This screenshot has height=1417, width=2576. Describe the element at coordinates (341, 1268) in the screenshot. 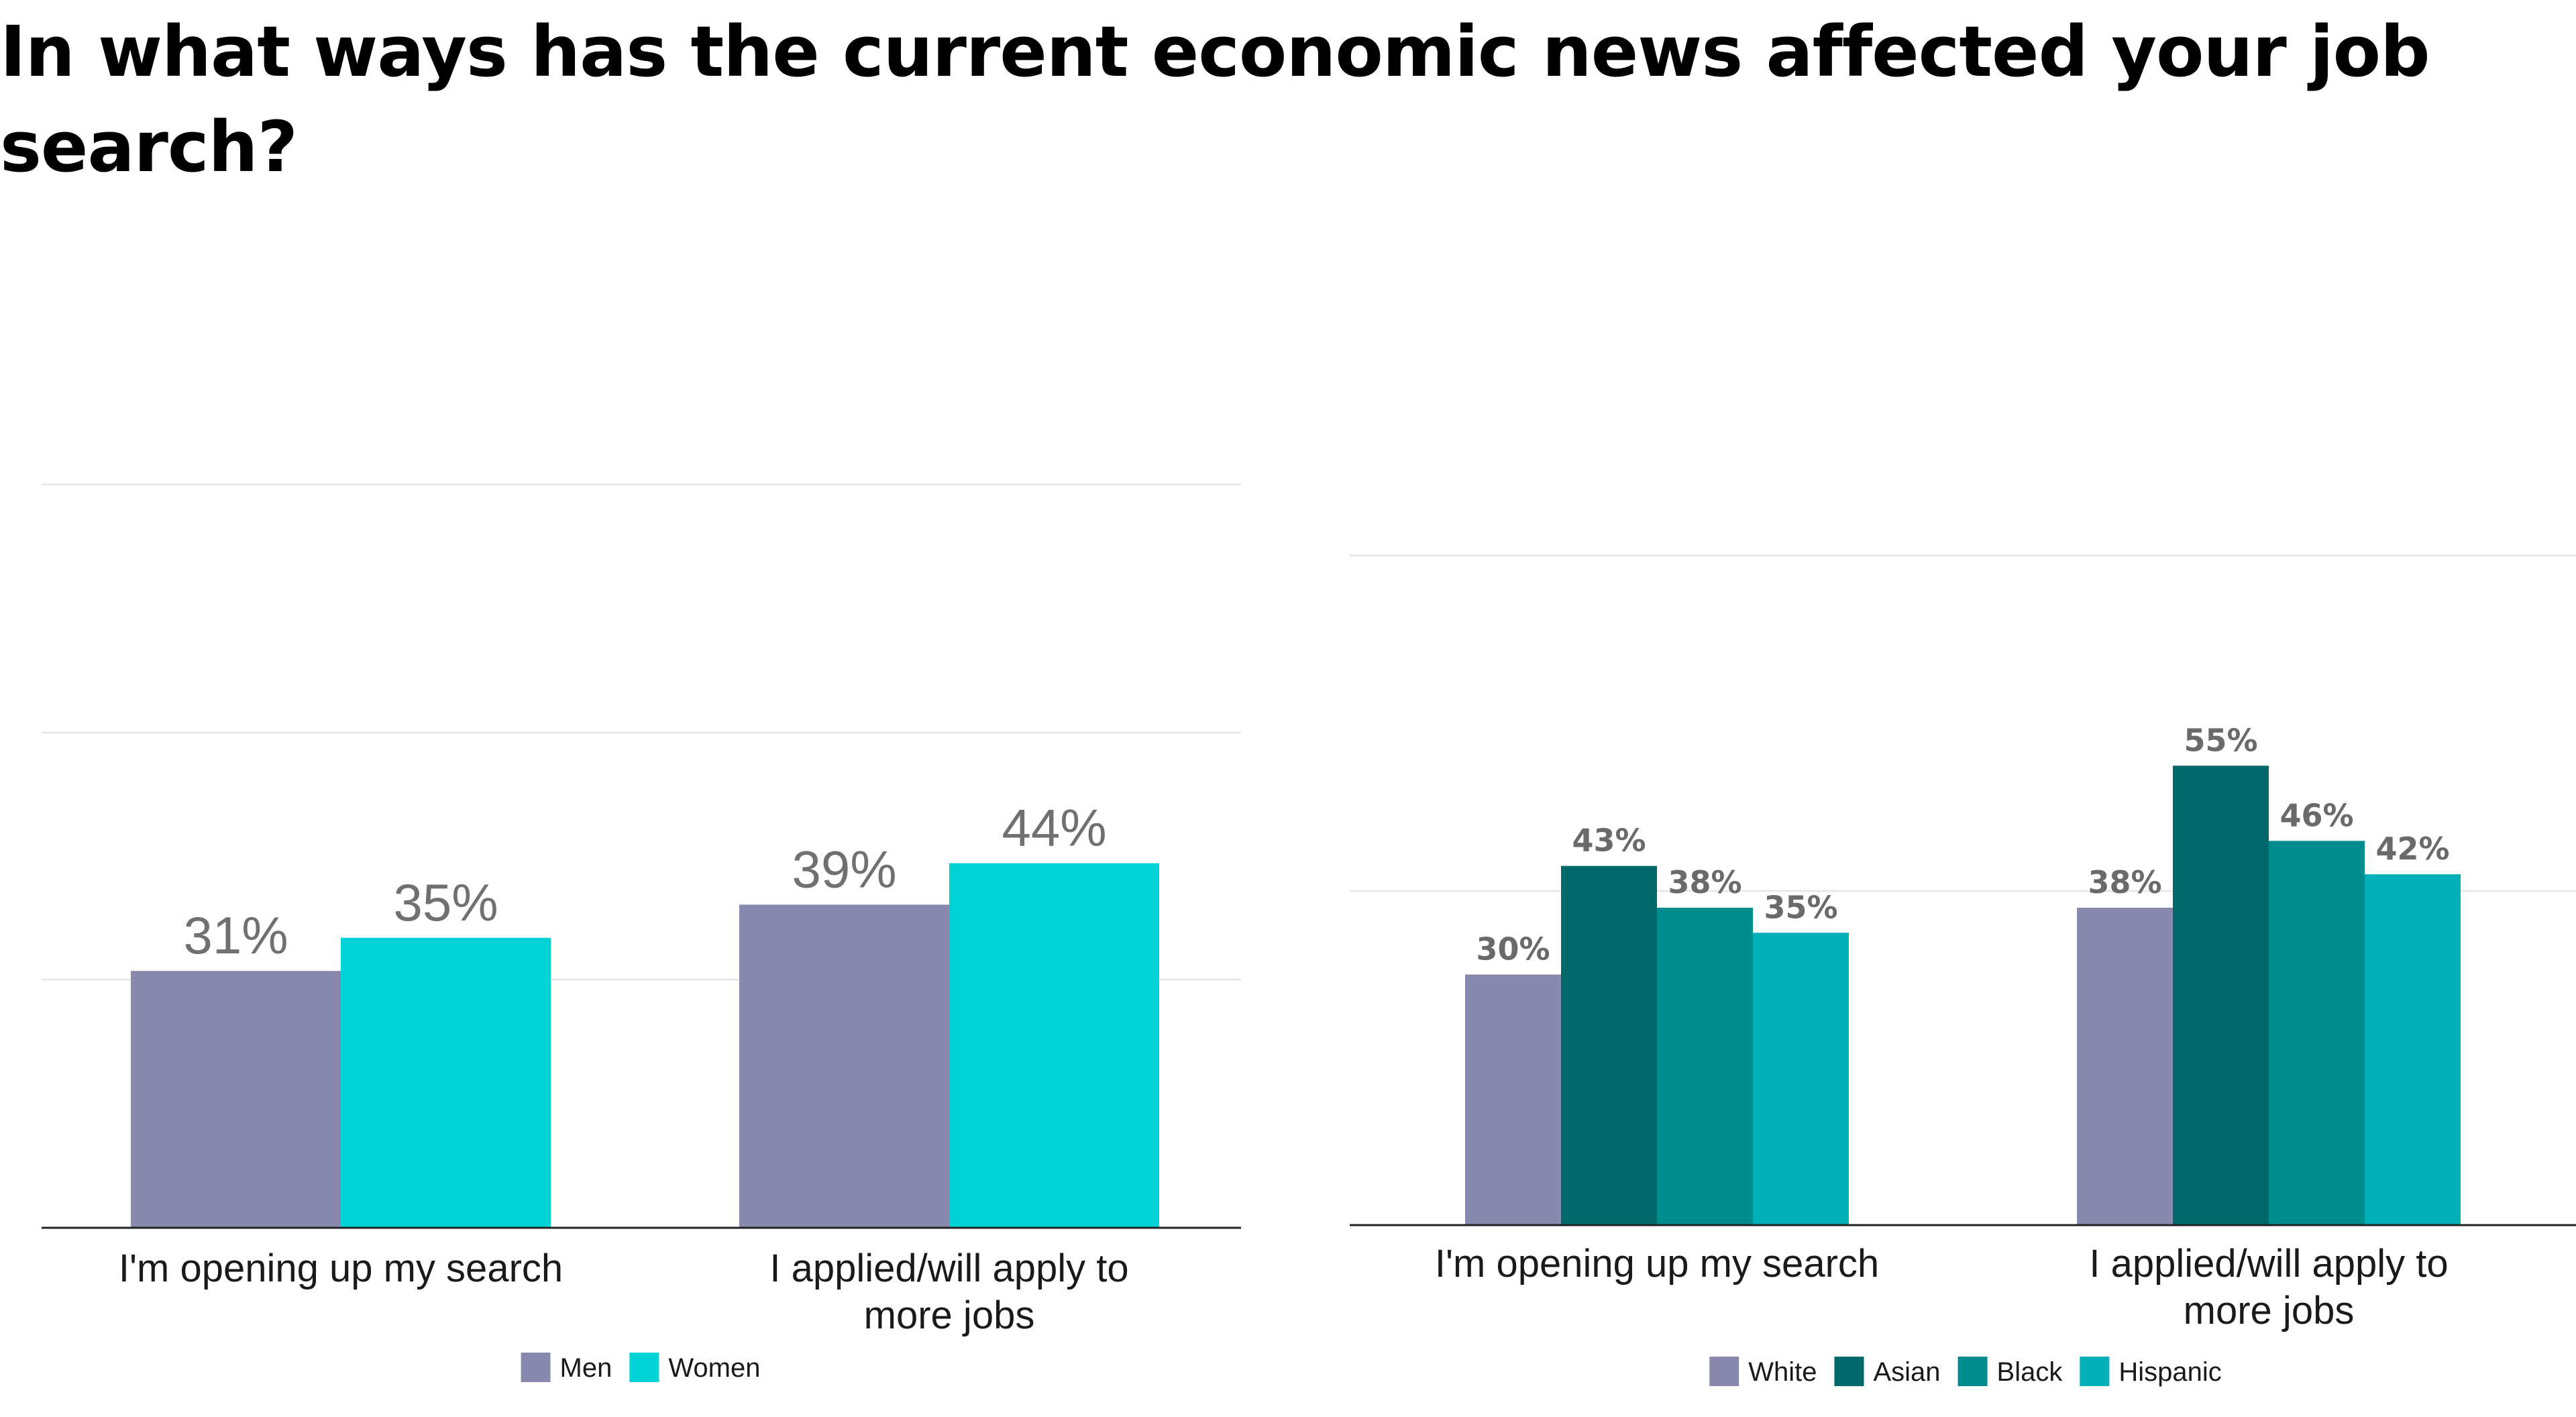

I see `chart1-category-label: I'm opening up my search` at that location.